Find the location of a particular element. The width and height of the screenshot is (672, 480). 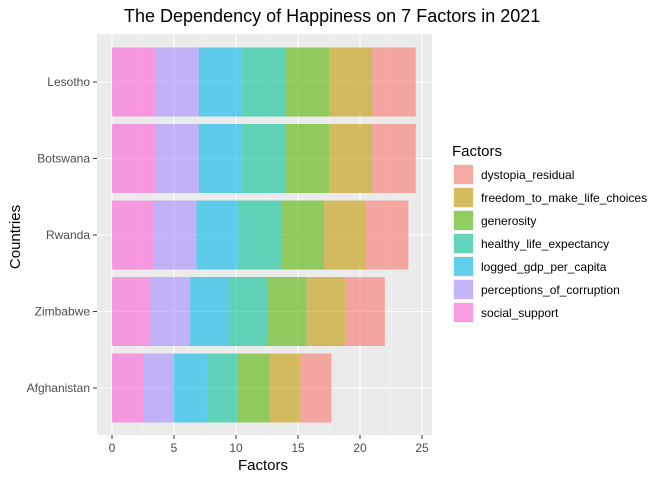

bar-segment-perceptions_of_corruption-afghanistan is located at coordinates (158, 388).